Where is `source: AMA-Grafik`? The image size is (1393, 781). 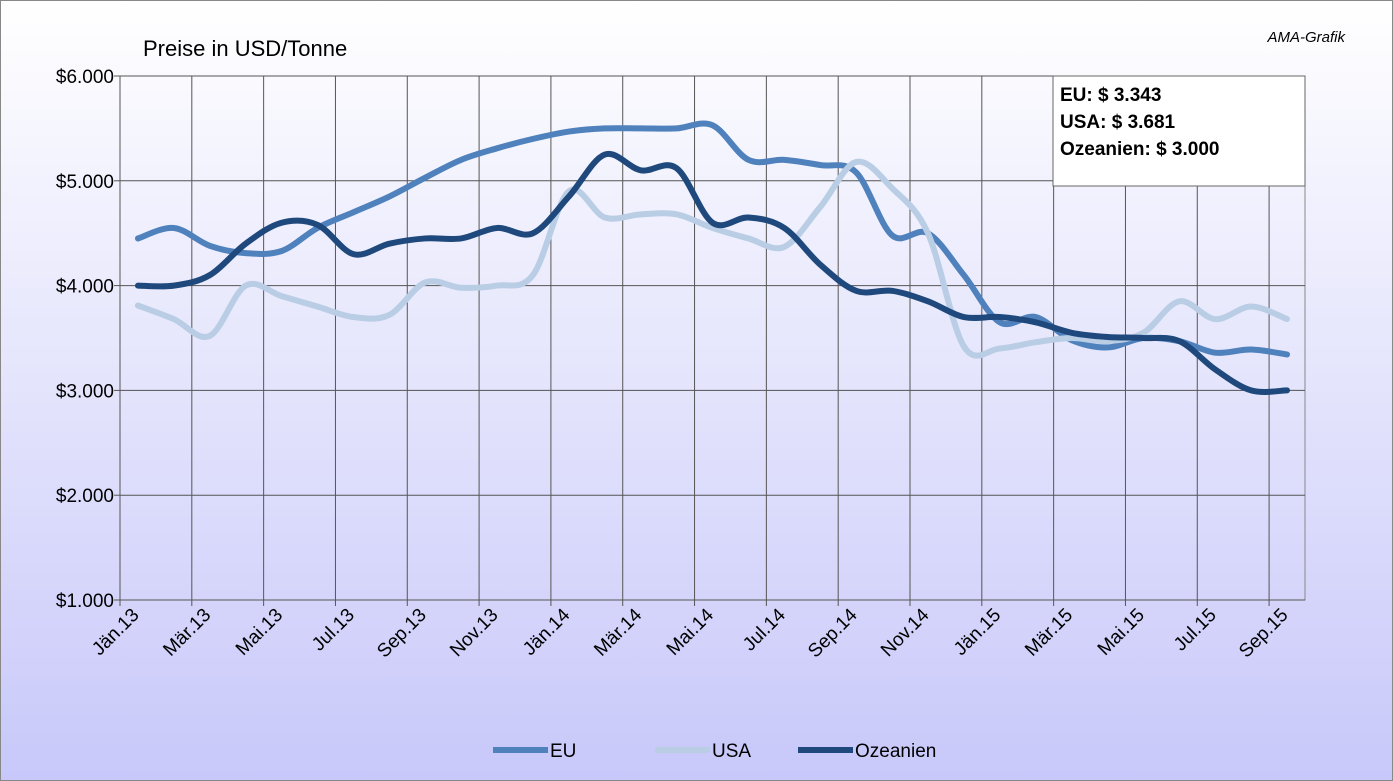 source: AMA-Grafik is located at coordinates (1306, 37).